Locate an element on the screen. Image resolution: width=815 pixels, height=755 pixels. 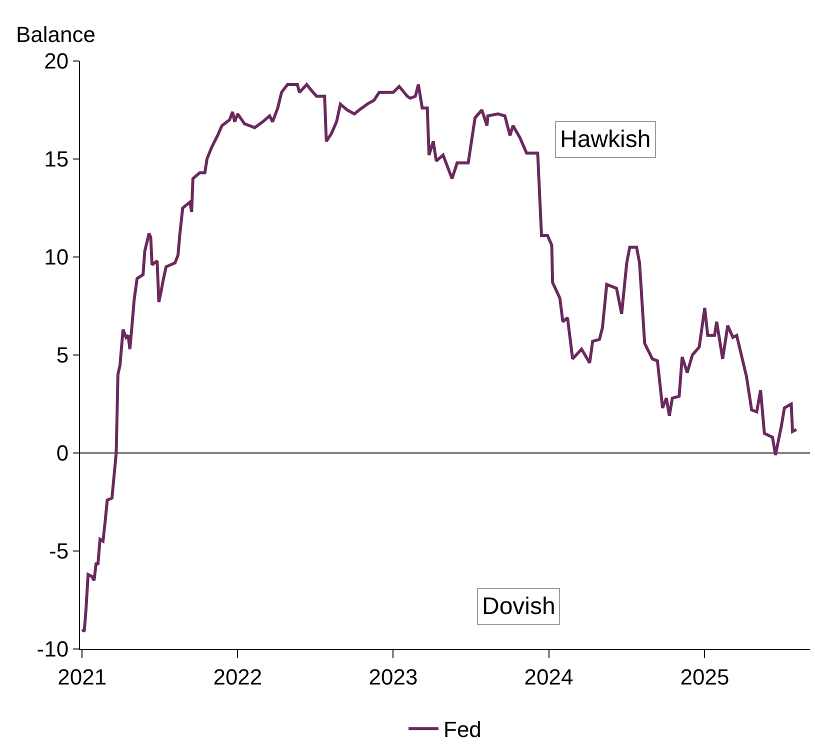
y-tick-label: -5 is located at coordinates (59, 551).